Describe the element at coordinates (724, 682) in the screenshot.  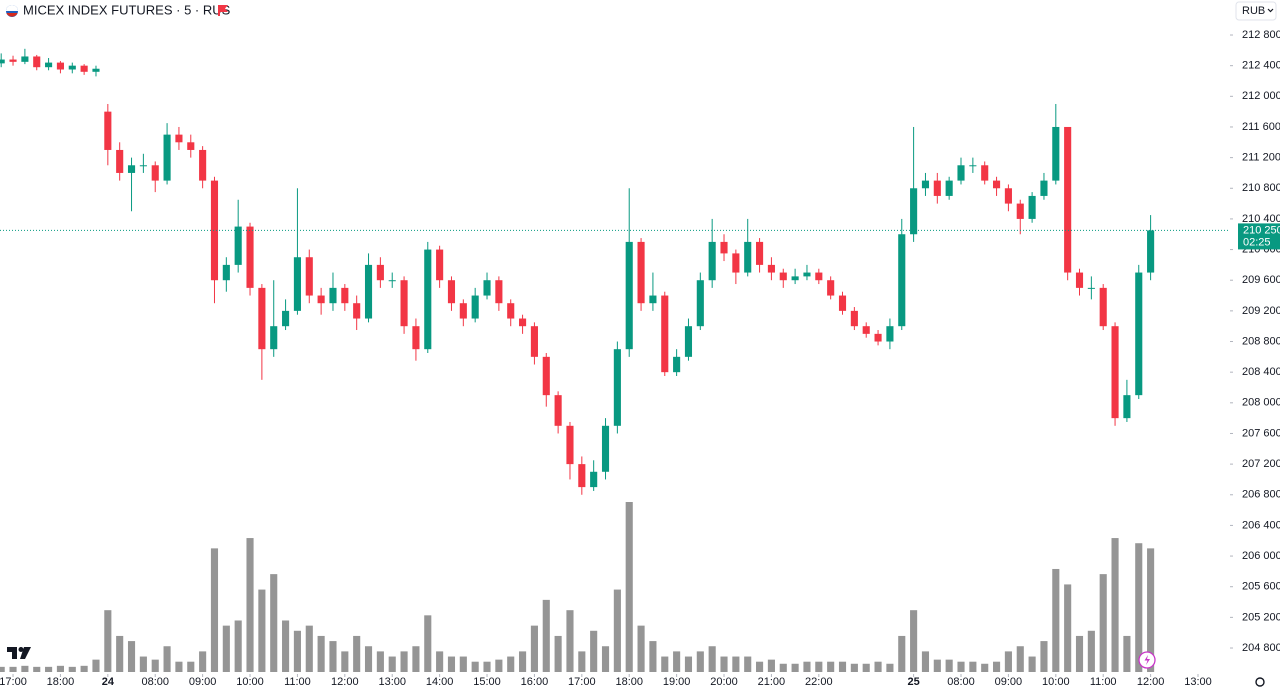
I see `x-tick-label: 20:00` at that location.